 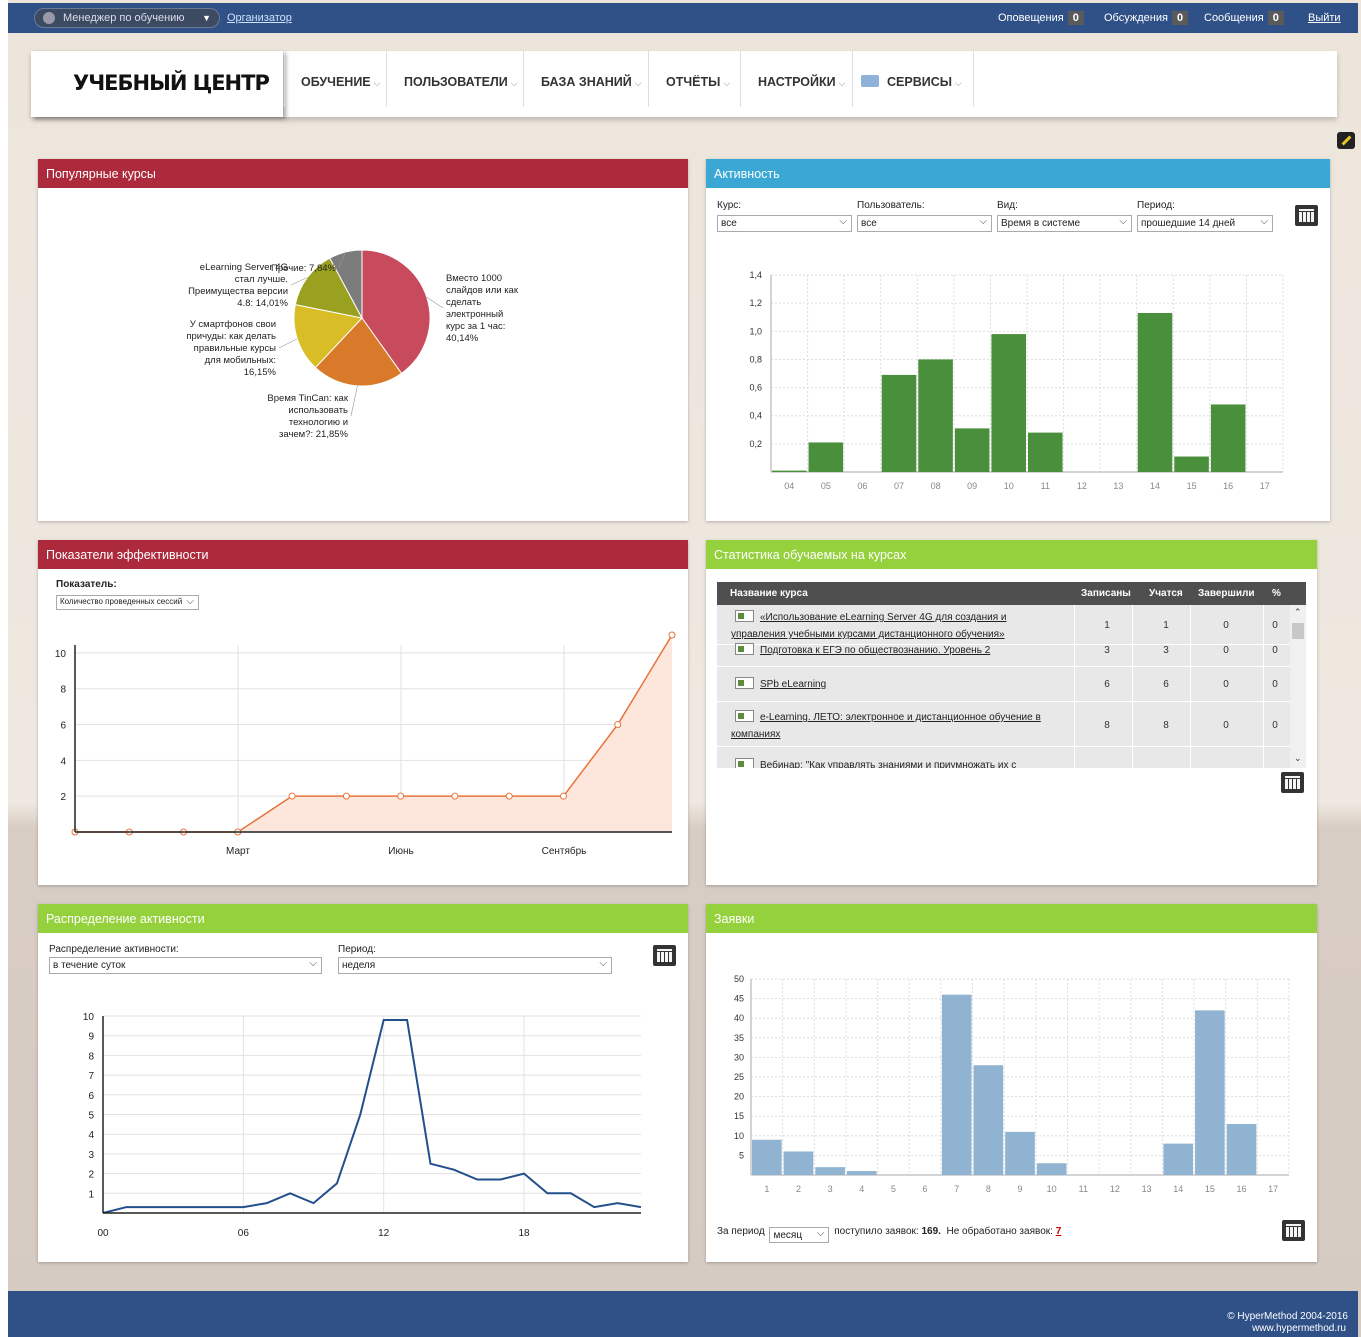 What do you see at coordinates (365, 744) in the screenshot?
I see `efficiency-area-chart: 2 4 6 8 10 Март Июнь Сентябрь` at bounding box center [365, 744].